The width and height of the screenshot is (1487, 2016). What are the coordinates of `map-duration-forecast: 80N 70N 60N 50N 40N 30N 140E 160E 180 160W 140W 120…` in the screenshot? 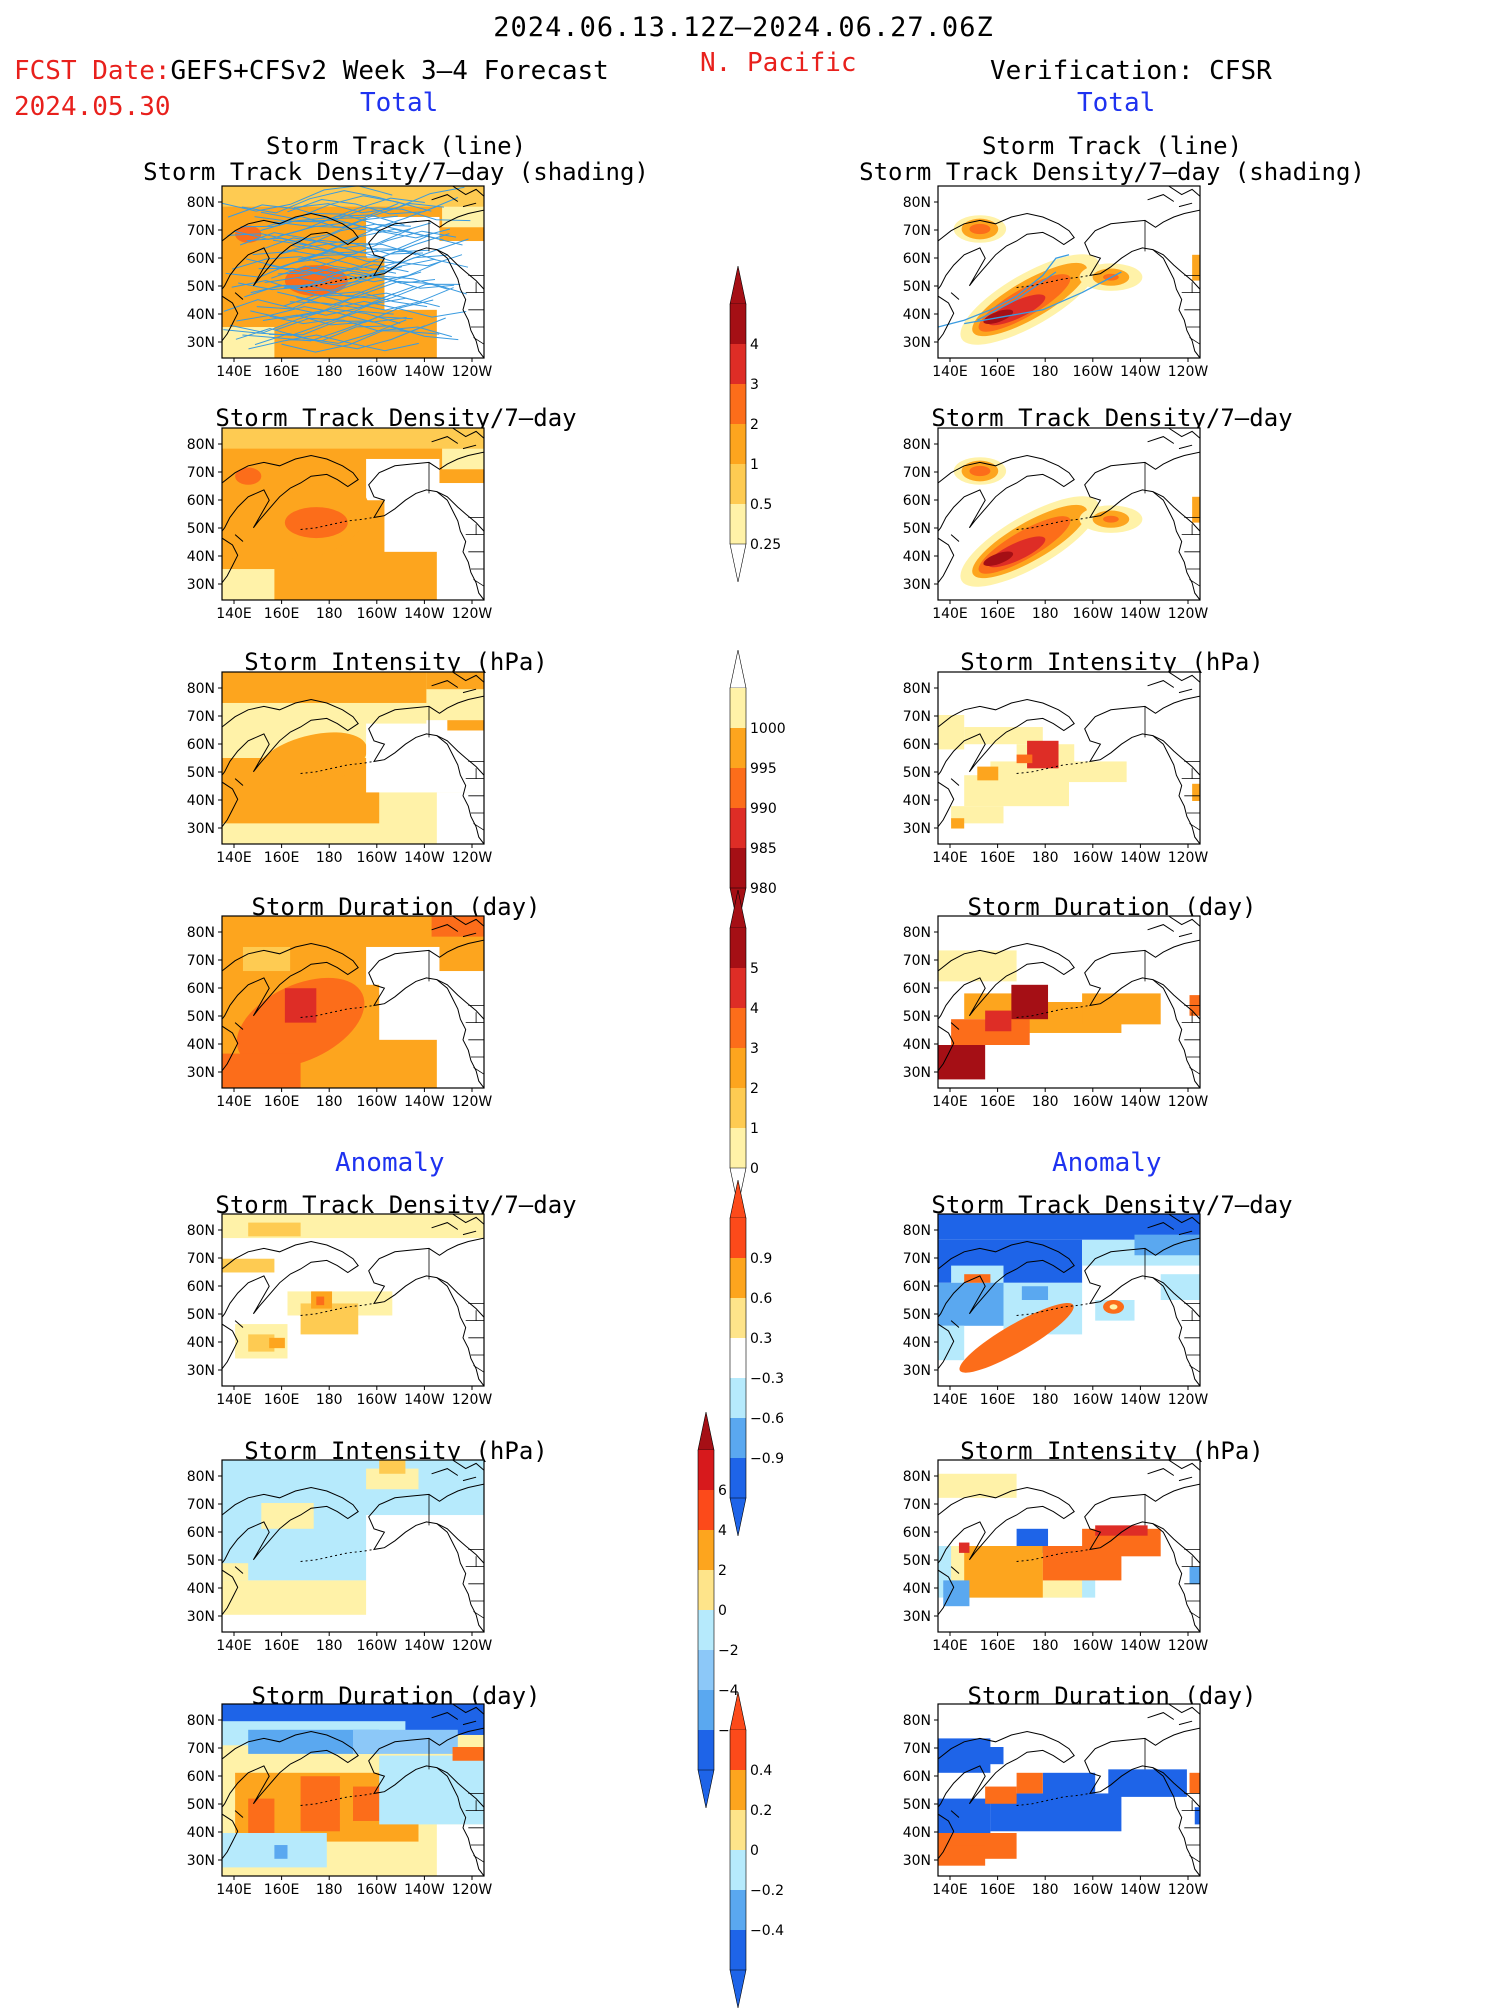 It's located at (332, 1014).